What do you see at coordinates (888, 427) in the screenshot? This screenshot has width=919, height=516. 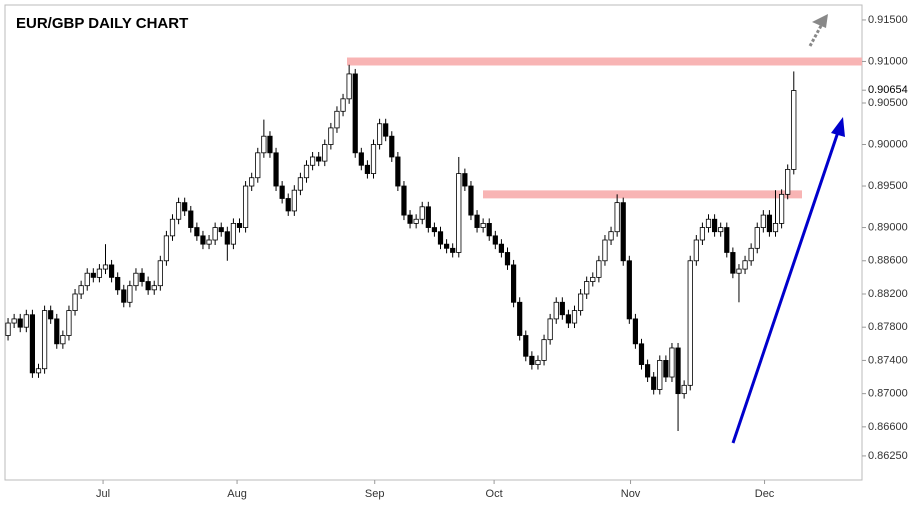 I see `y-tick-label: 0.86600` at bounding box center [888, 427].